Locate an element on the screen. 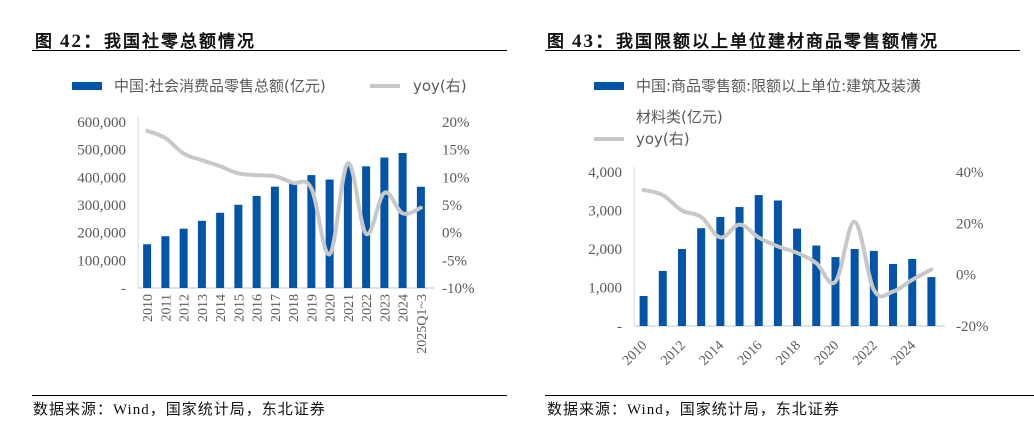 The image size is (1034, 431). x-tick-label: 2022 is located at coordinates (367, 308).